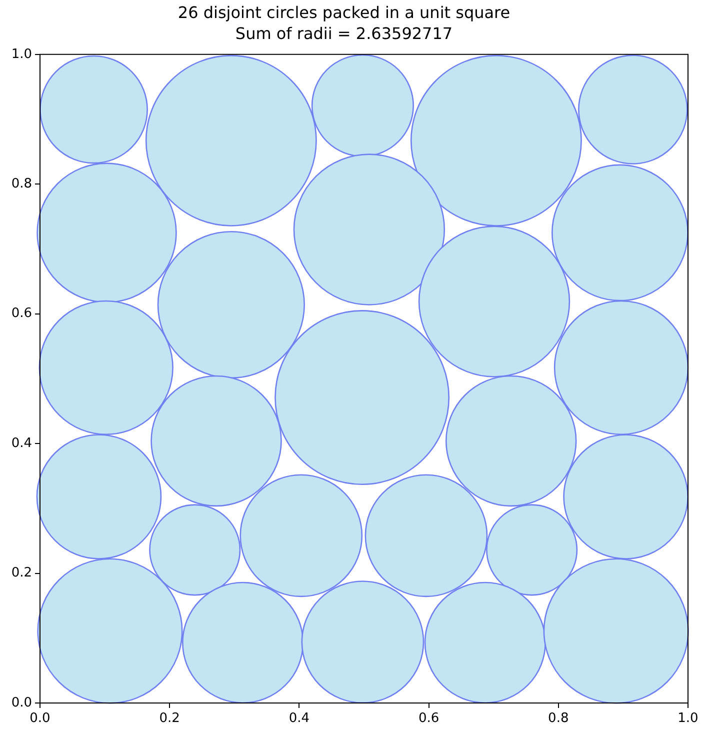  What do you see at coordinates (40, 718) in the screenshot?
I see `x-tick-label: 0.0` at bounding box center [40, 718].